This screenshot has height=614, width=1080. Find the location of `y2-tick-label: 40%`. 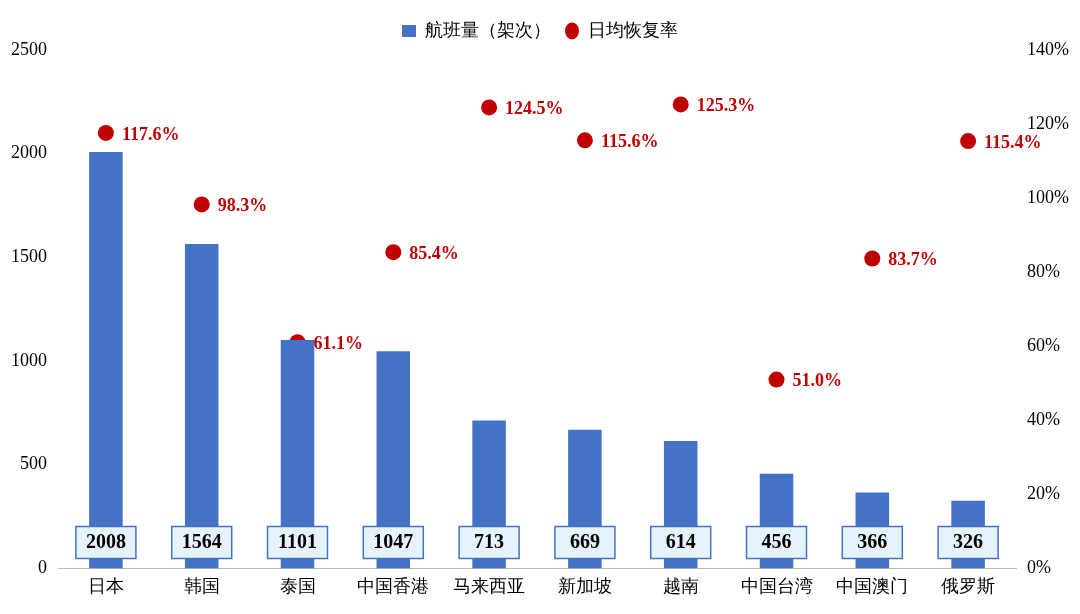

y2-tick-label: 40% is located at coordinates (1044, 419).